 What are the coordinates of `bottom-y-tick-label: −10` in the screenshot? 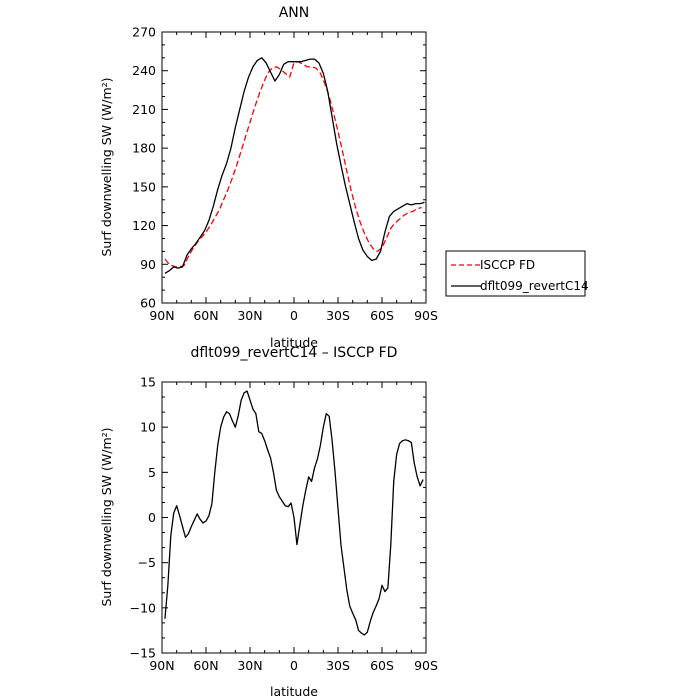 It's located at (143, 607).